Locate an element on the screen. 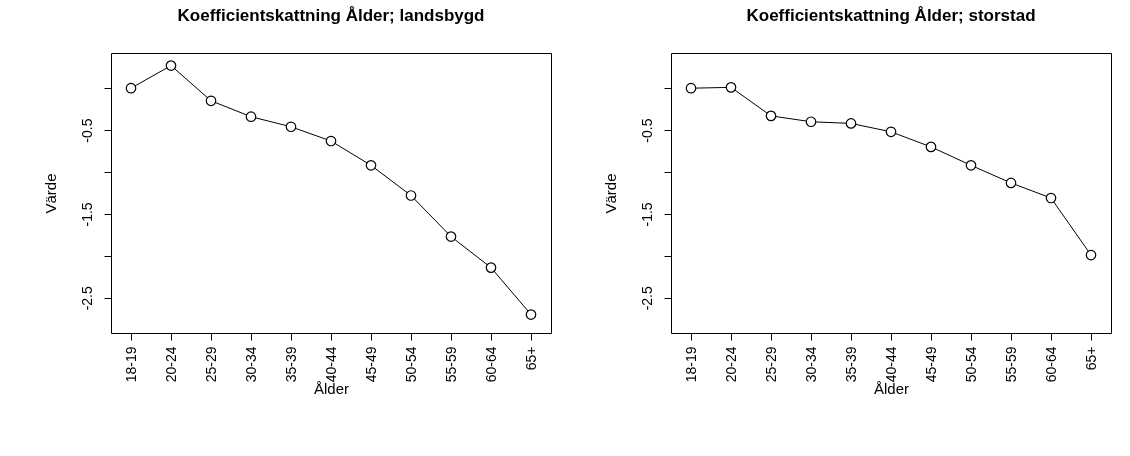 The image size is (1130, 456). chart-title: Koefficientskattning Ålder; storstad is located at coordinates (891, 15).